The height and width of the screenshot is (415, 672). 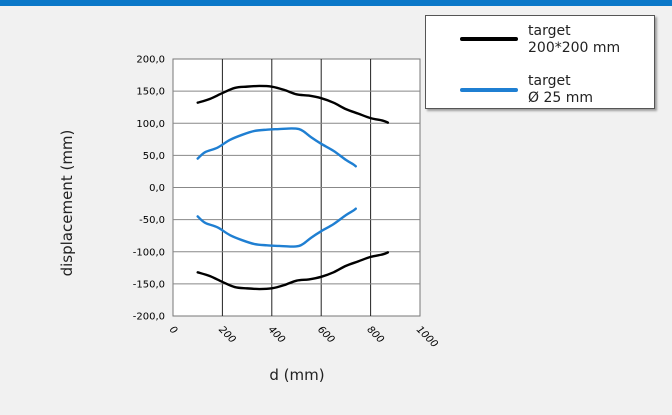 I want to click on y-tick-label: -200,0, so click(x=149, y=317).